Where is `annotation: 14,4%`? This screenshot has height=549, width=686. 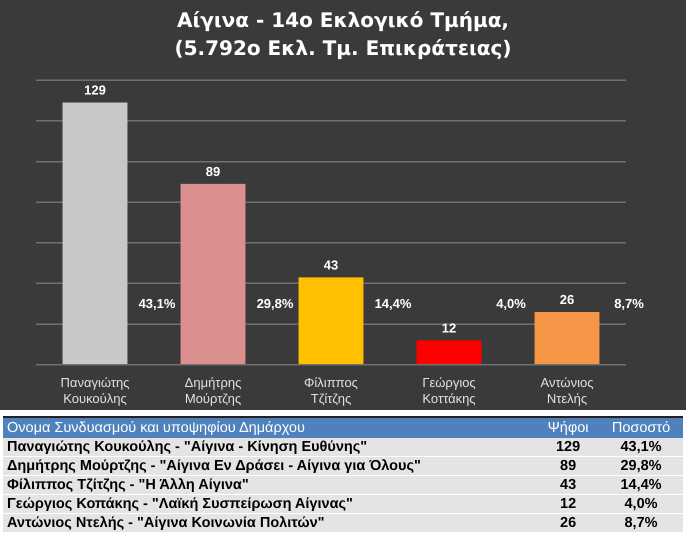 annotation: 14,4% is located at coordinates (393, 303).